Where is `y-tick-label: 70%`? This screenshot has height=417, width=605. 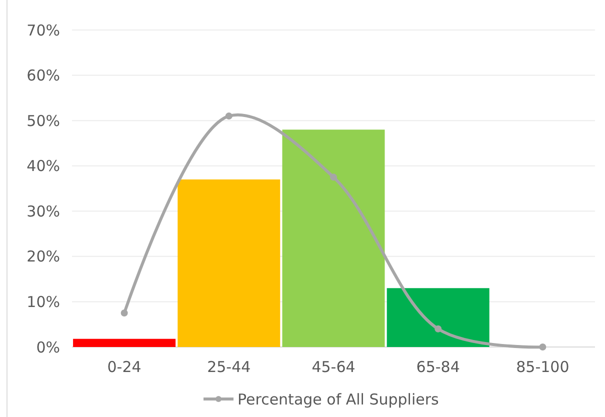
y-tick-label: 70% is located at coordinates (43, 30).